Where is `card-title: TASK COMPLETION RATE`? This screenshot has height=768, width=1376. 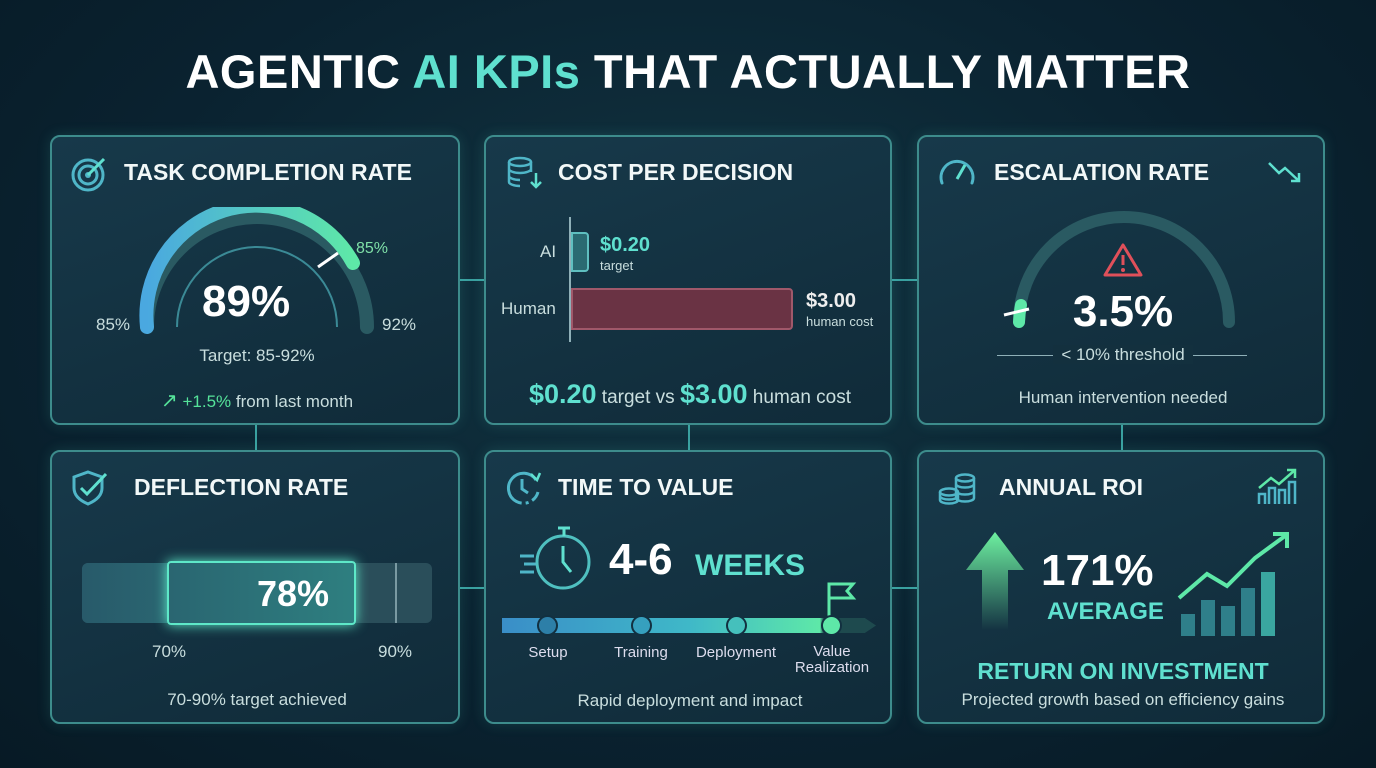
card-title: TASK COMPLETION RATE is located at coordinates (268, 172).